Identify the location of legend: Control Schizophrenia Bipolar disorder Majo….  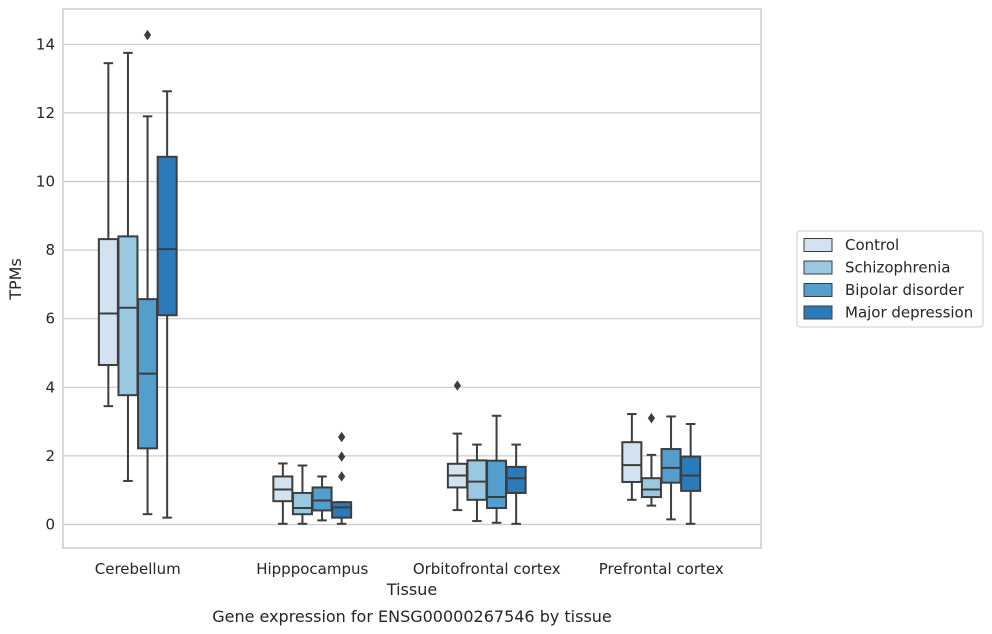
(890, 279).